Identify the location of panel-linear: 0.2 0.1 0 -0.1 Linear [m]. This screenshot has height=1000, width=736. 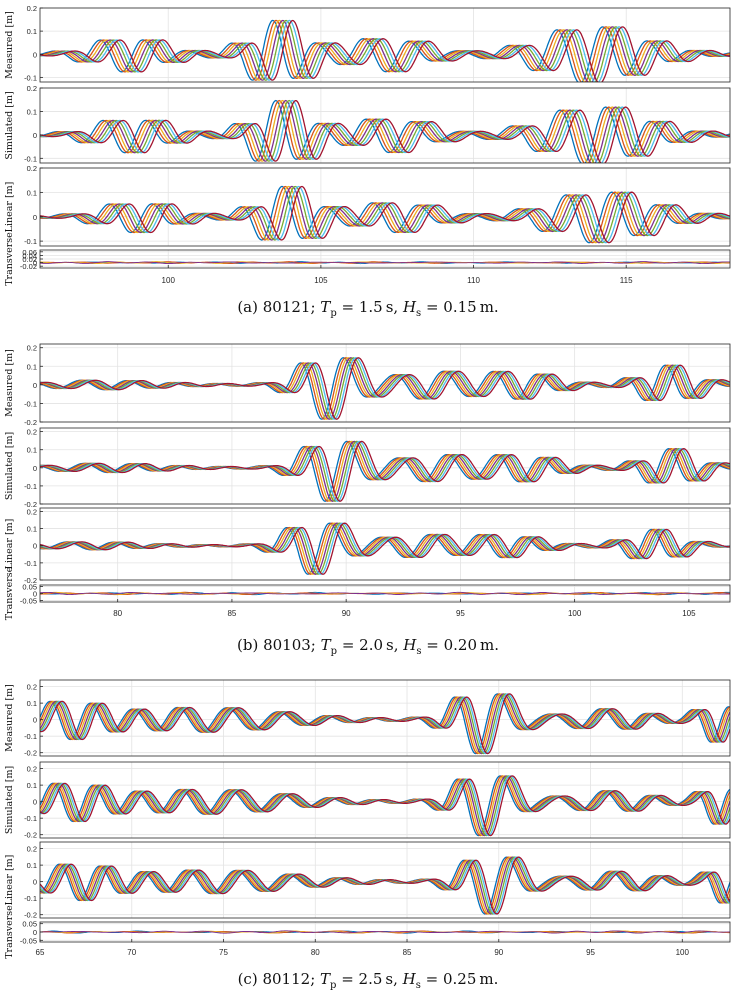
(367, 205).